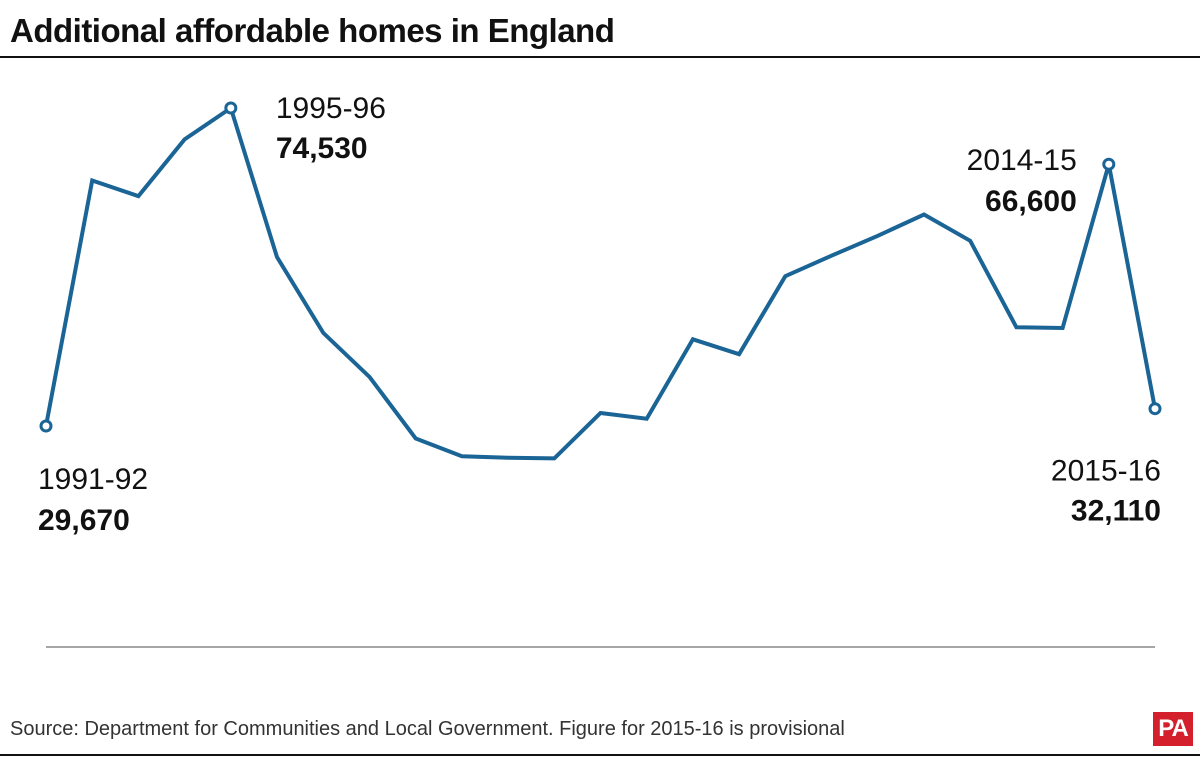 The image size is (1200, 758). I want to click on annotation-value-2015-16: 32,110, so click(1116, 511).